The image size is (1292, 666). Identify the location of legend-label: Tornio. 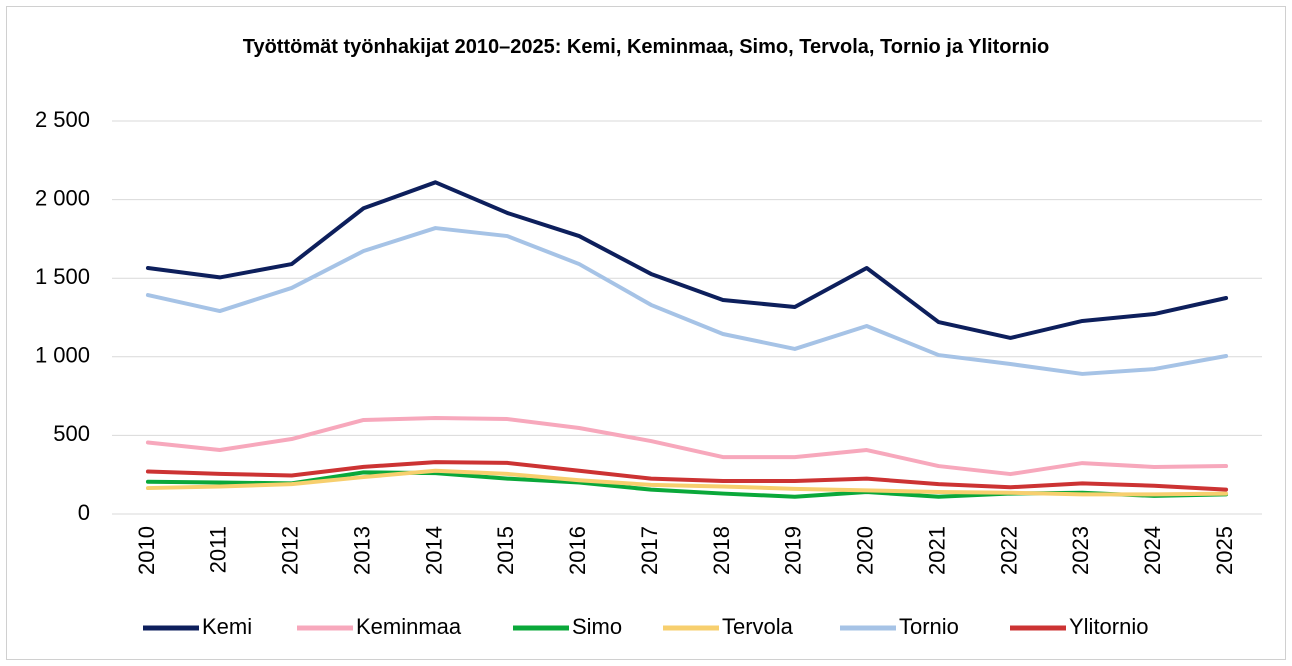
(929, 626).